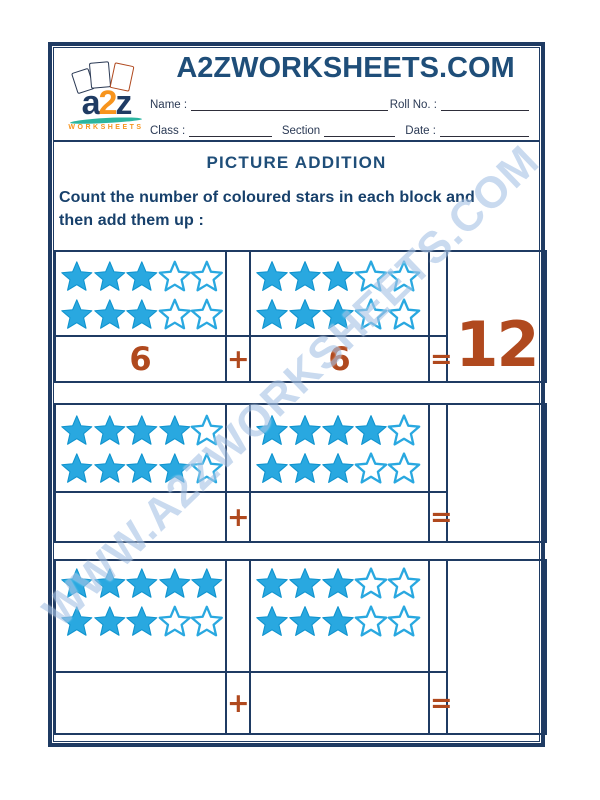 The image size is (600, 800). I want to click on logo-letter-a: a, so click(91, 103).